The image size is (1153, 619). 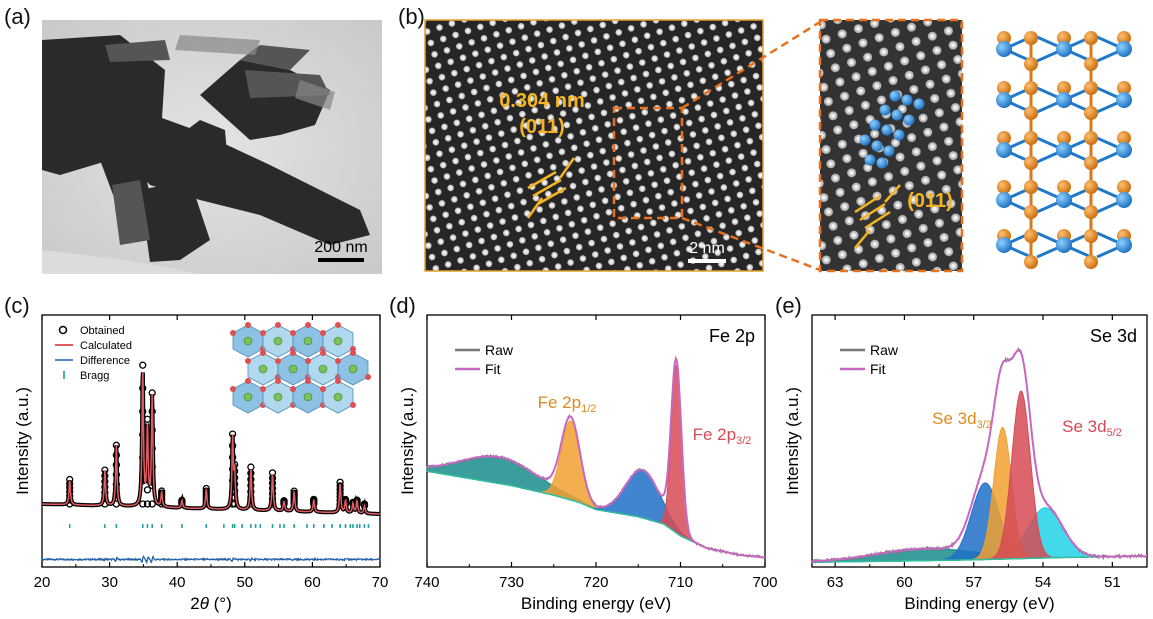 I want to click on legend-difference: Difference, so click(x=105, y=361).